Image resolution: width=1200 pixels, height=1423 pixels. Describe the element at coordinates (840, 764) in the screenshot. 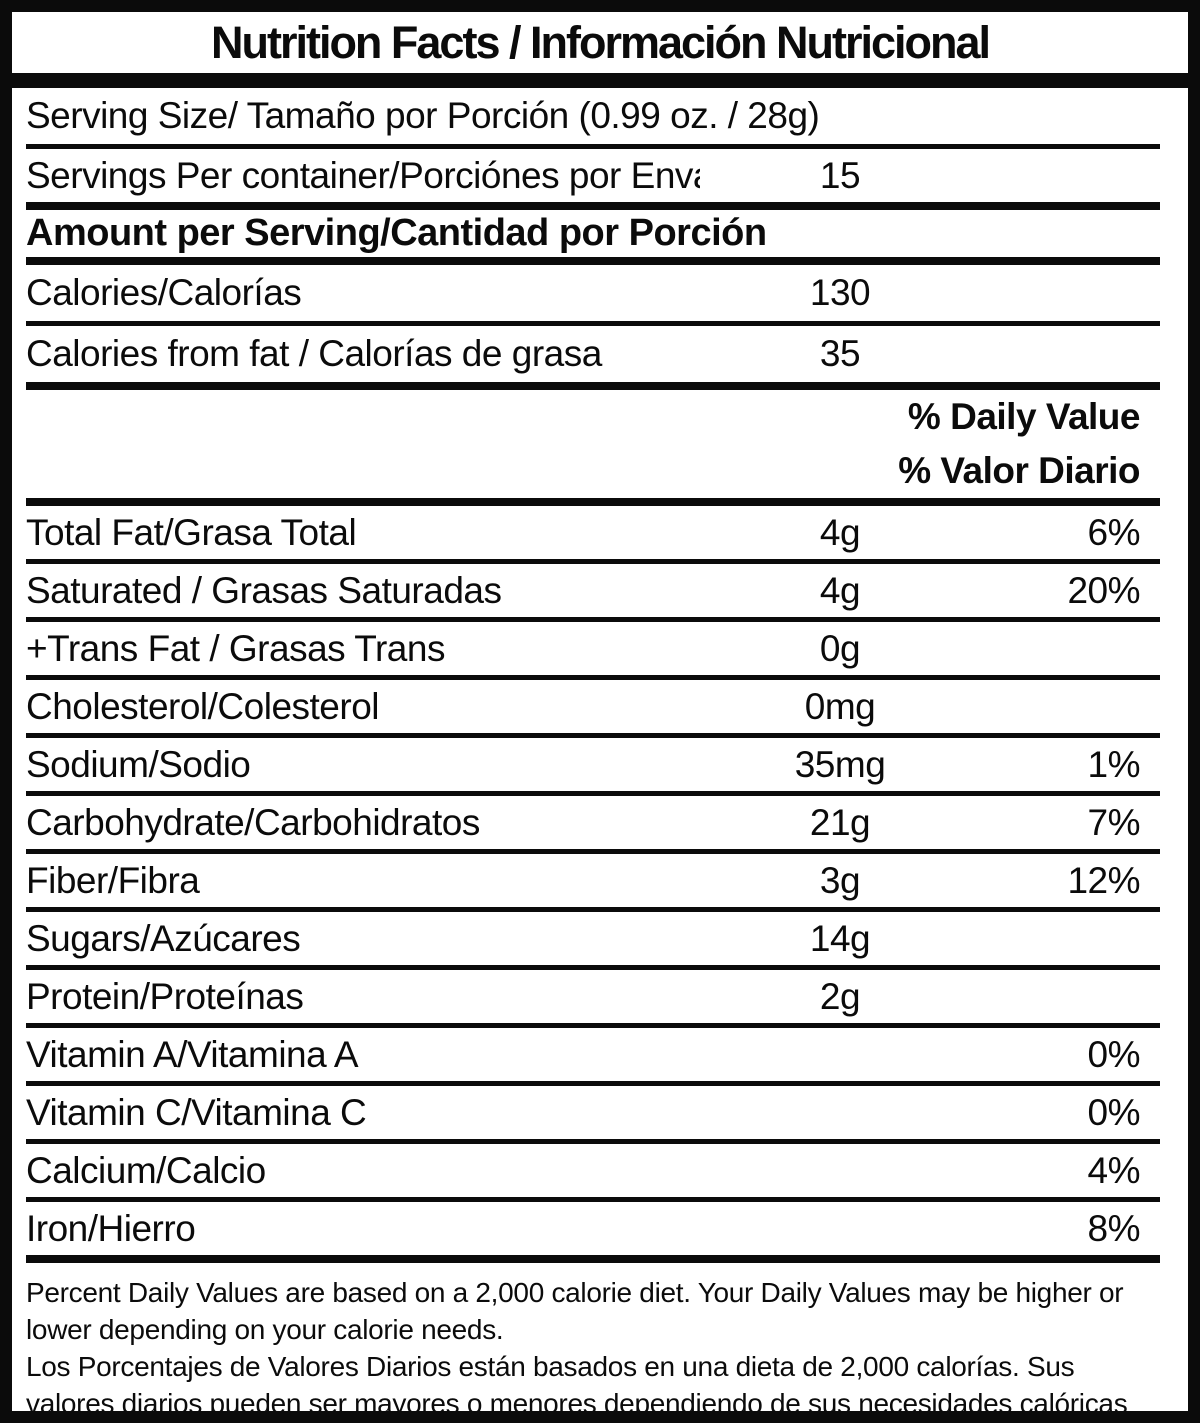

I see `nutrient-amount: 35mg` at that location.